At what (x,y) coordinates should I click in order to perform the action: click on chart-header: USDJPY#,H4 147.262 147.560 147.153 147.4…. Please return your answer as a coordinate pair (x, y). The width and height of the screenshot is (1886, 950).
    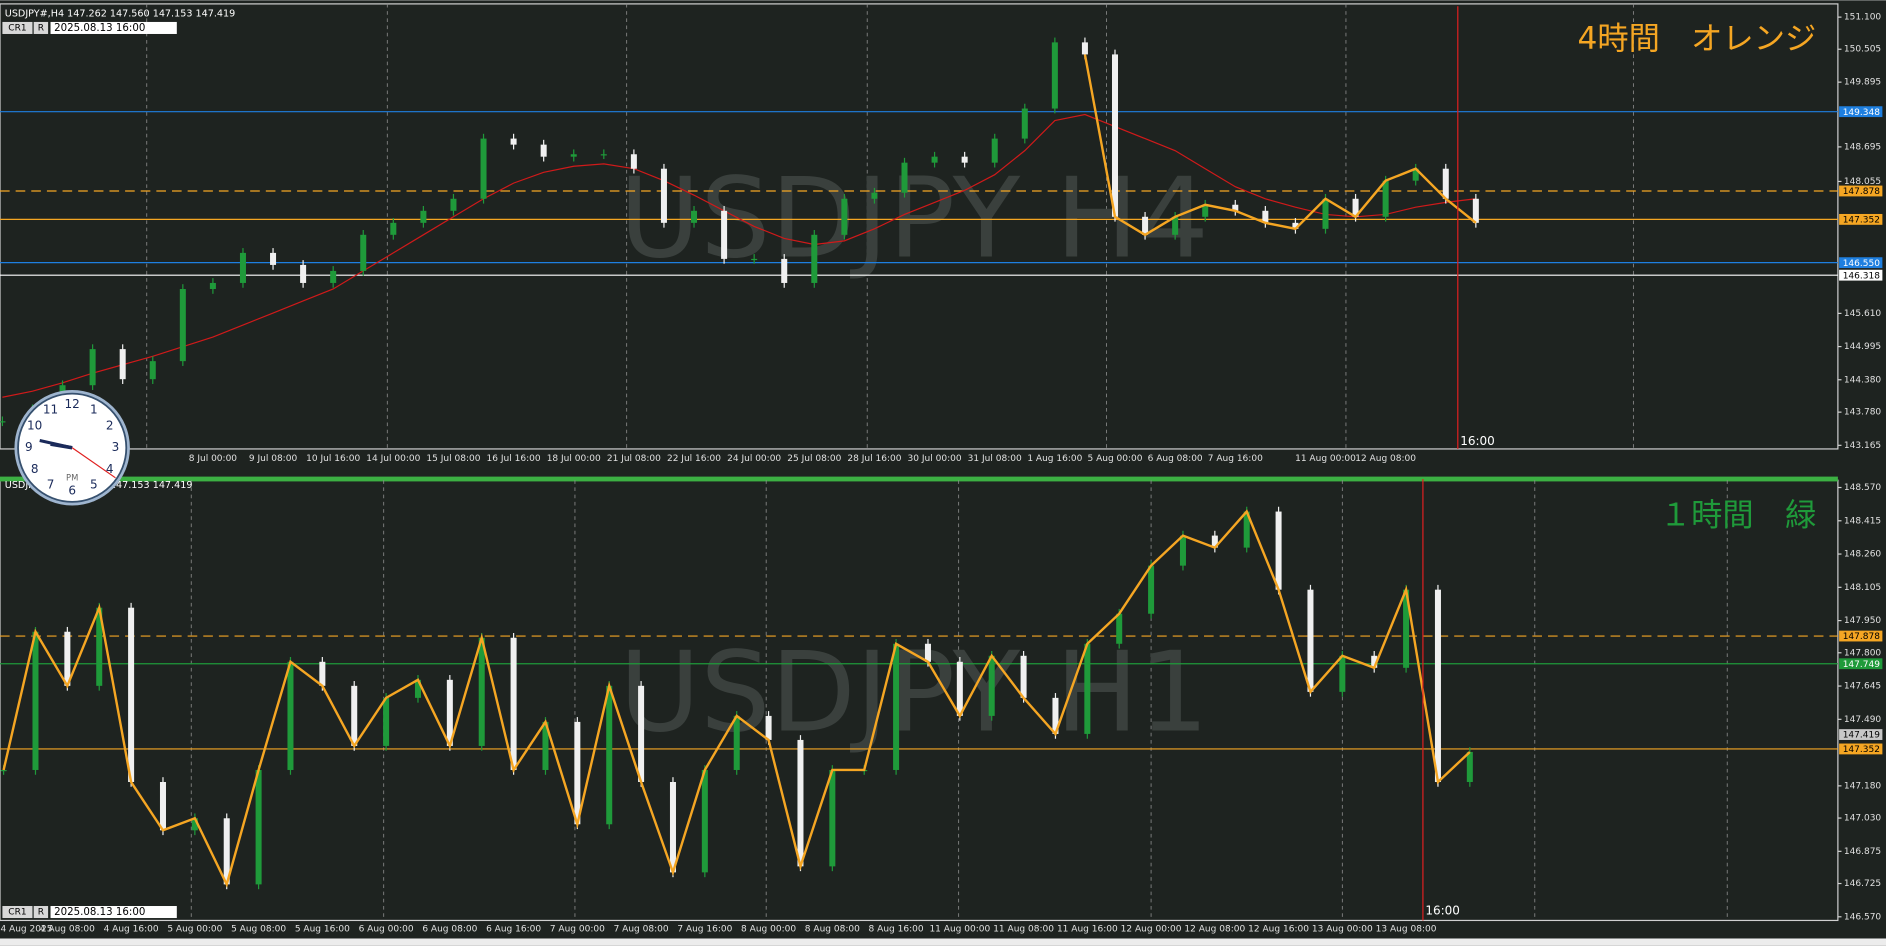
    Looking at the image, I should click on (120, 14).